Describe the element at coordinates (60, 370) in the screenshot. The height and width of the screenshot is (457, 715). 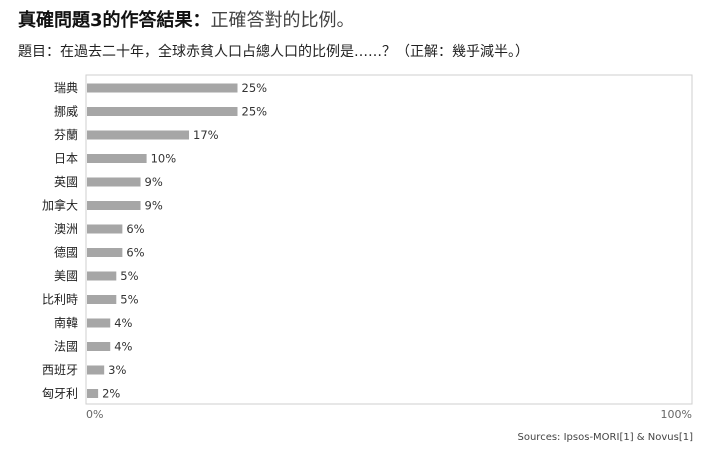
I see `category-label: 西班牙` at that location.